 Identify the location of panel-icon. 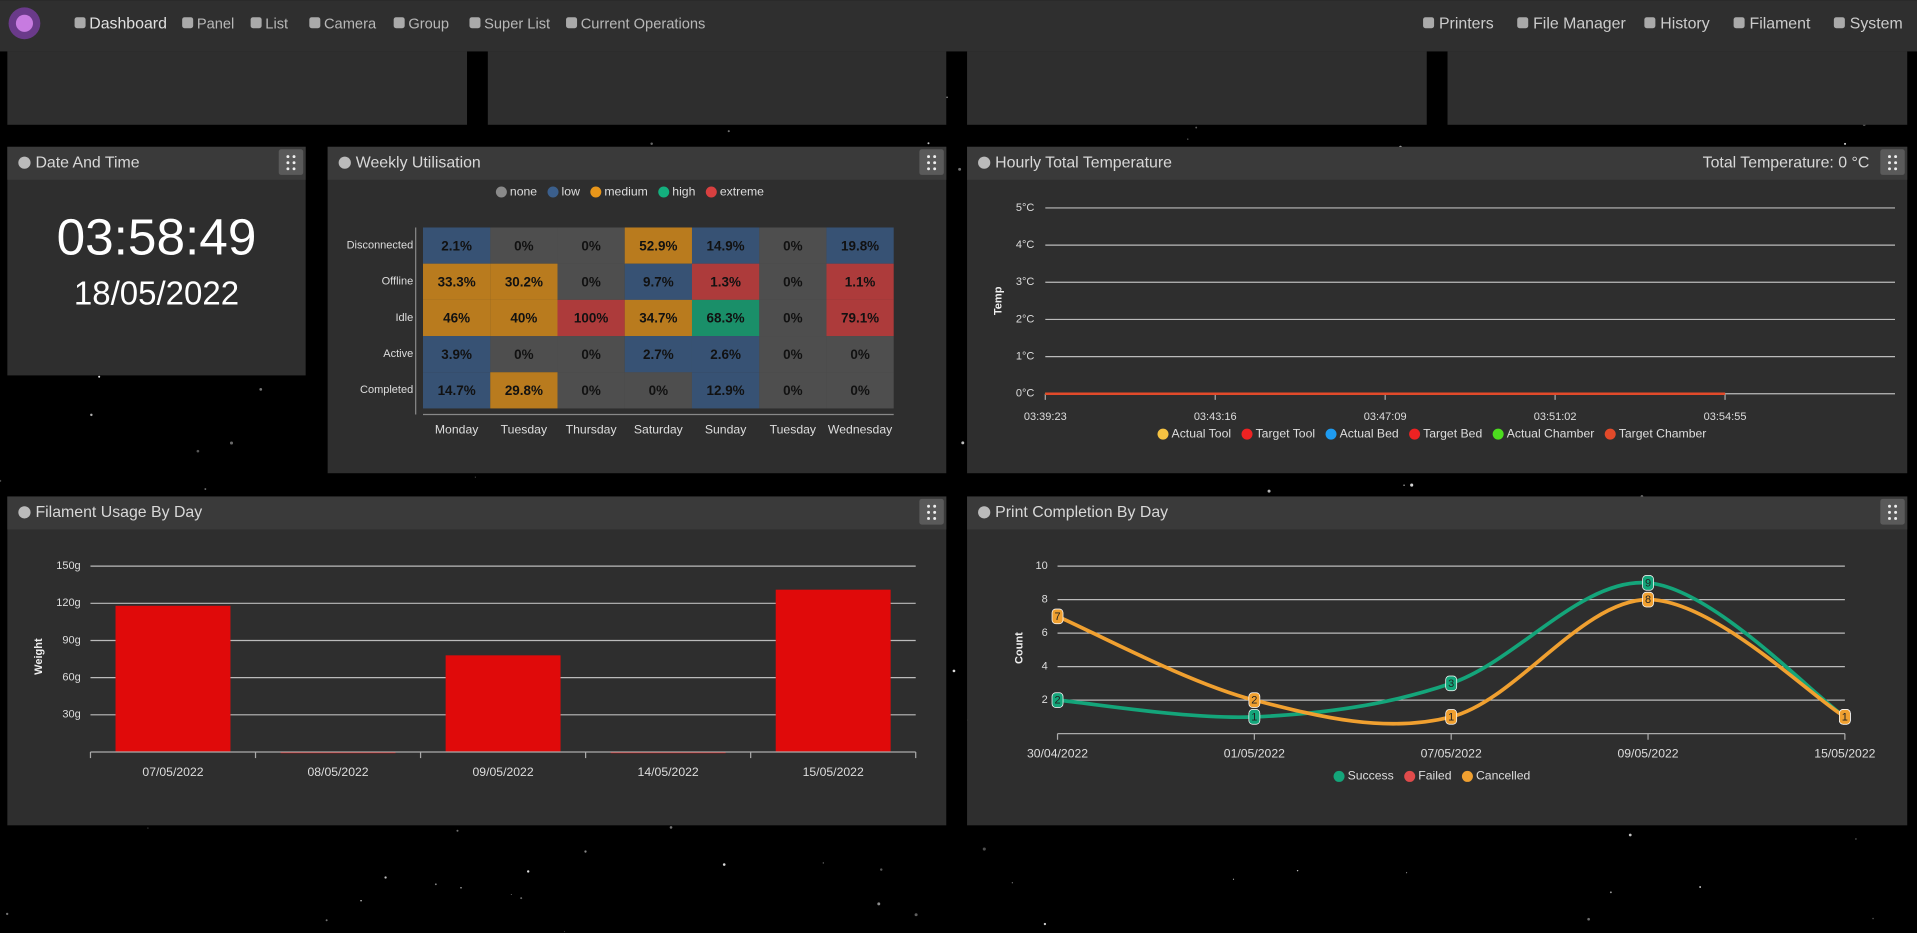
(984, 162).